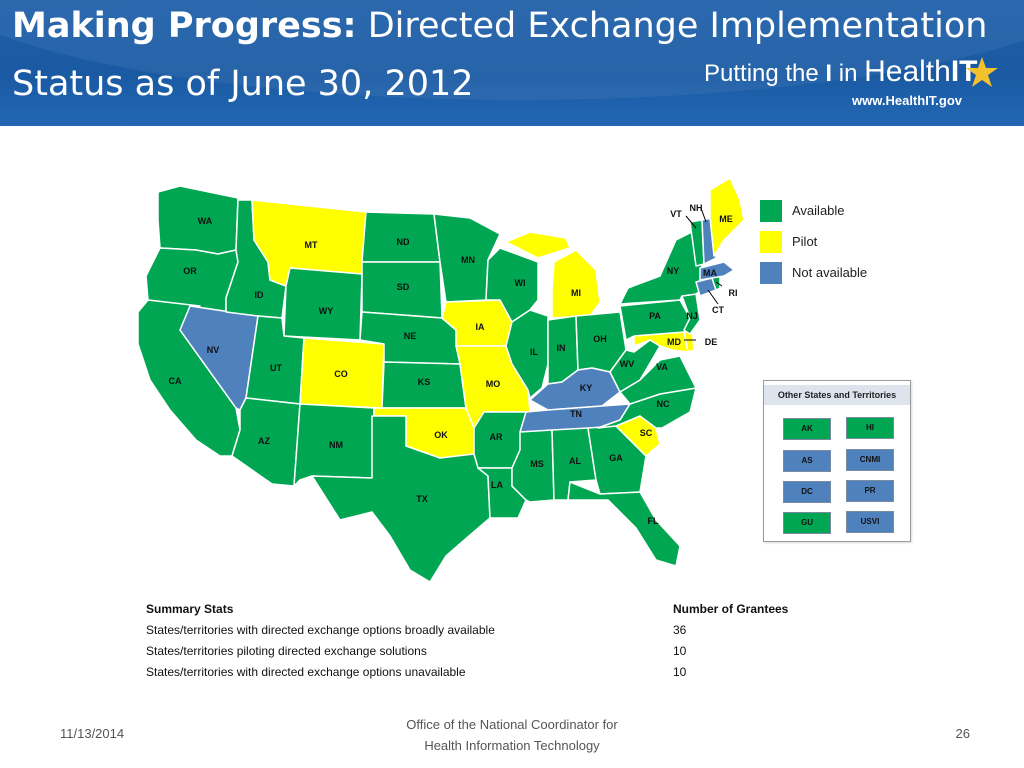 Image resolution: width=1024 pixels, height=768 pixels. Describe the element at coordinates (492, 612) in the screenshot. I see `stats-header-row: Summary Stats Number of Grantees` at that location.